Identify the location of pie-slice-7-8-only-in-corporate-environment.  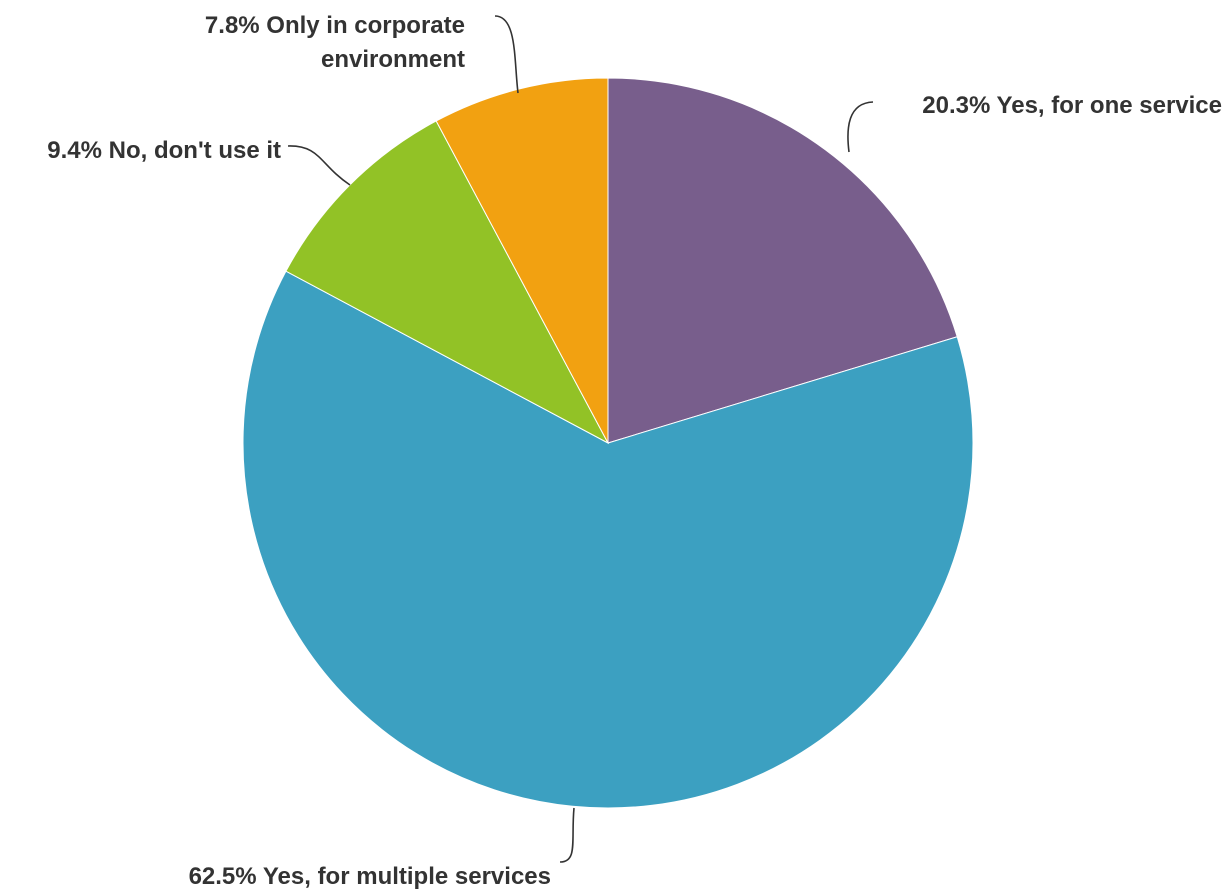
(522, 260).